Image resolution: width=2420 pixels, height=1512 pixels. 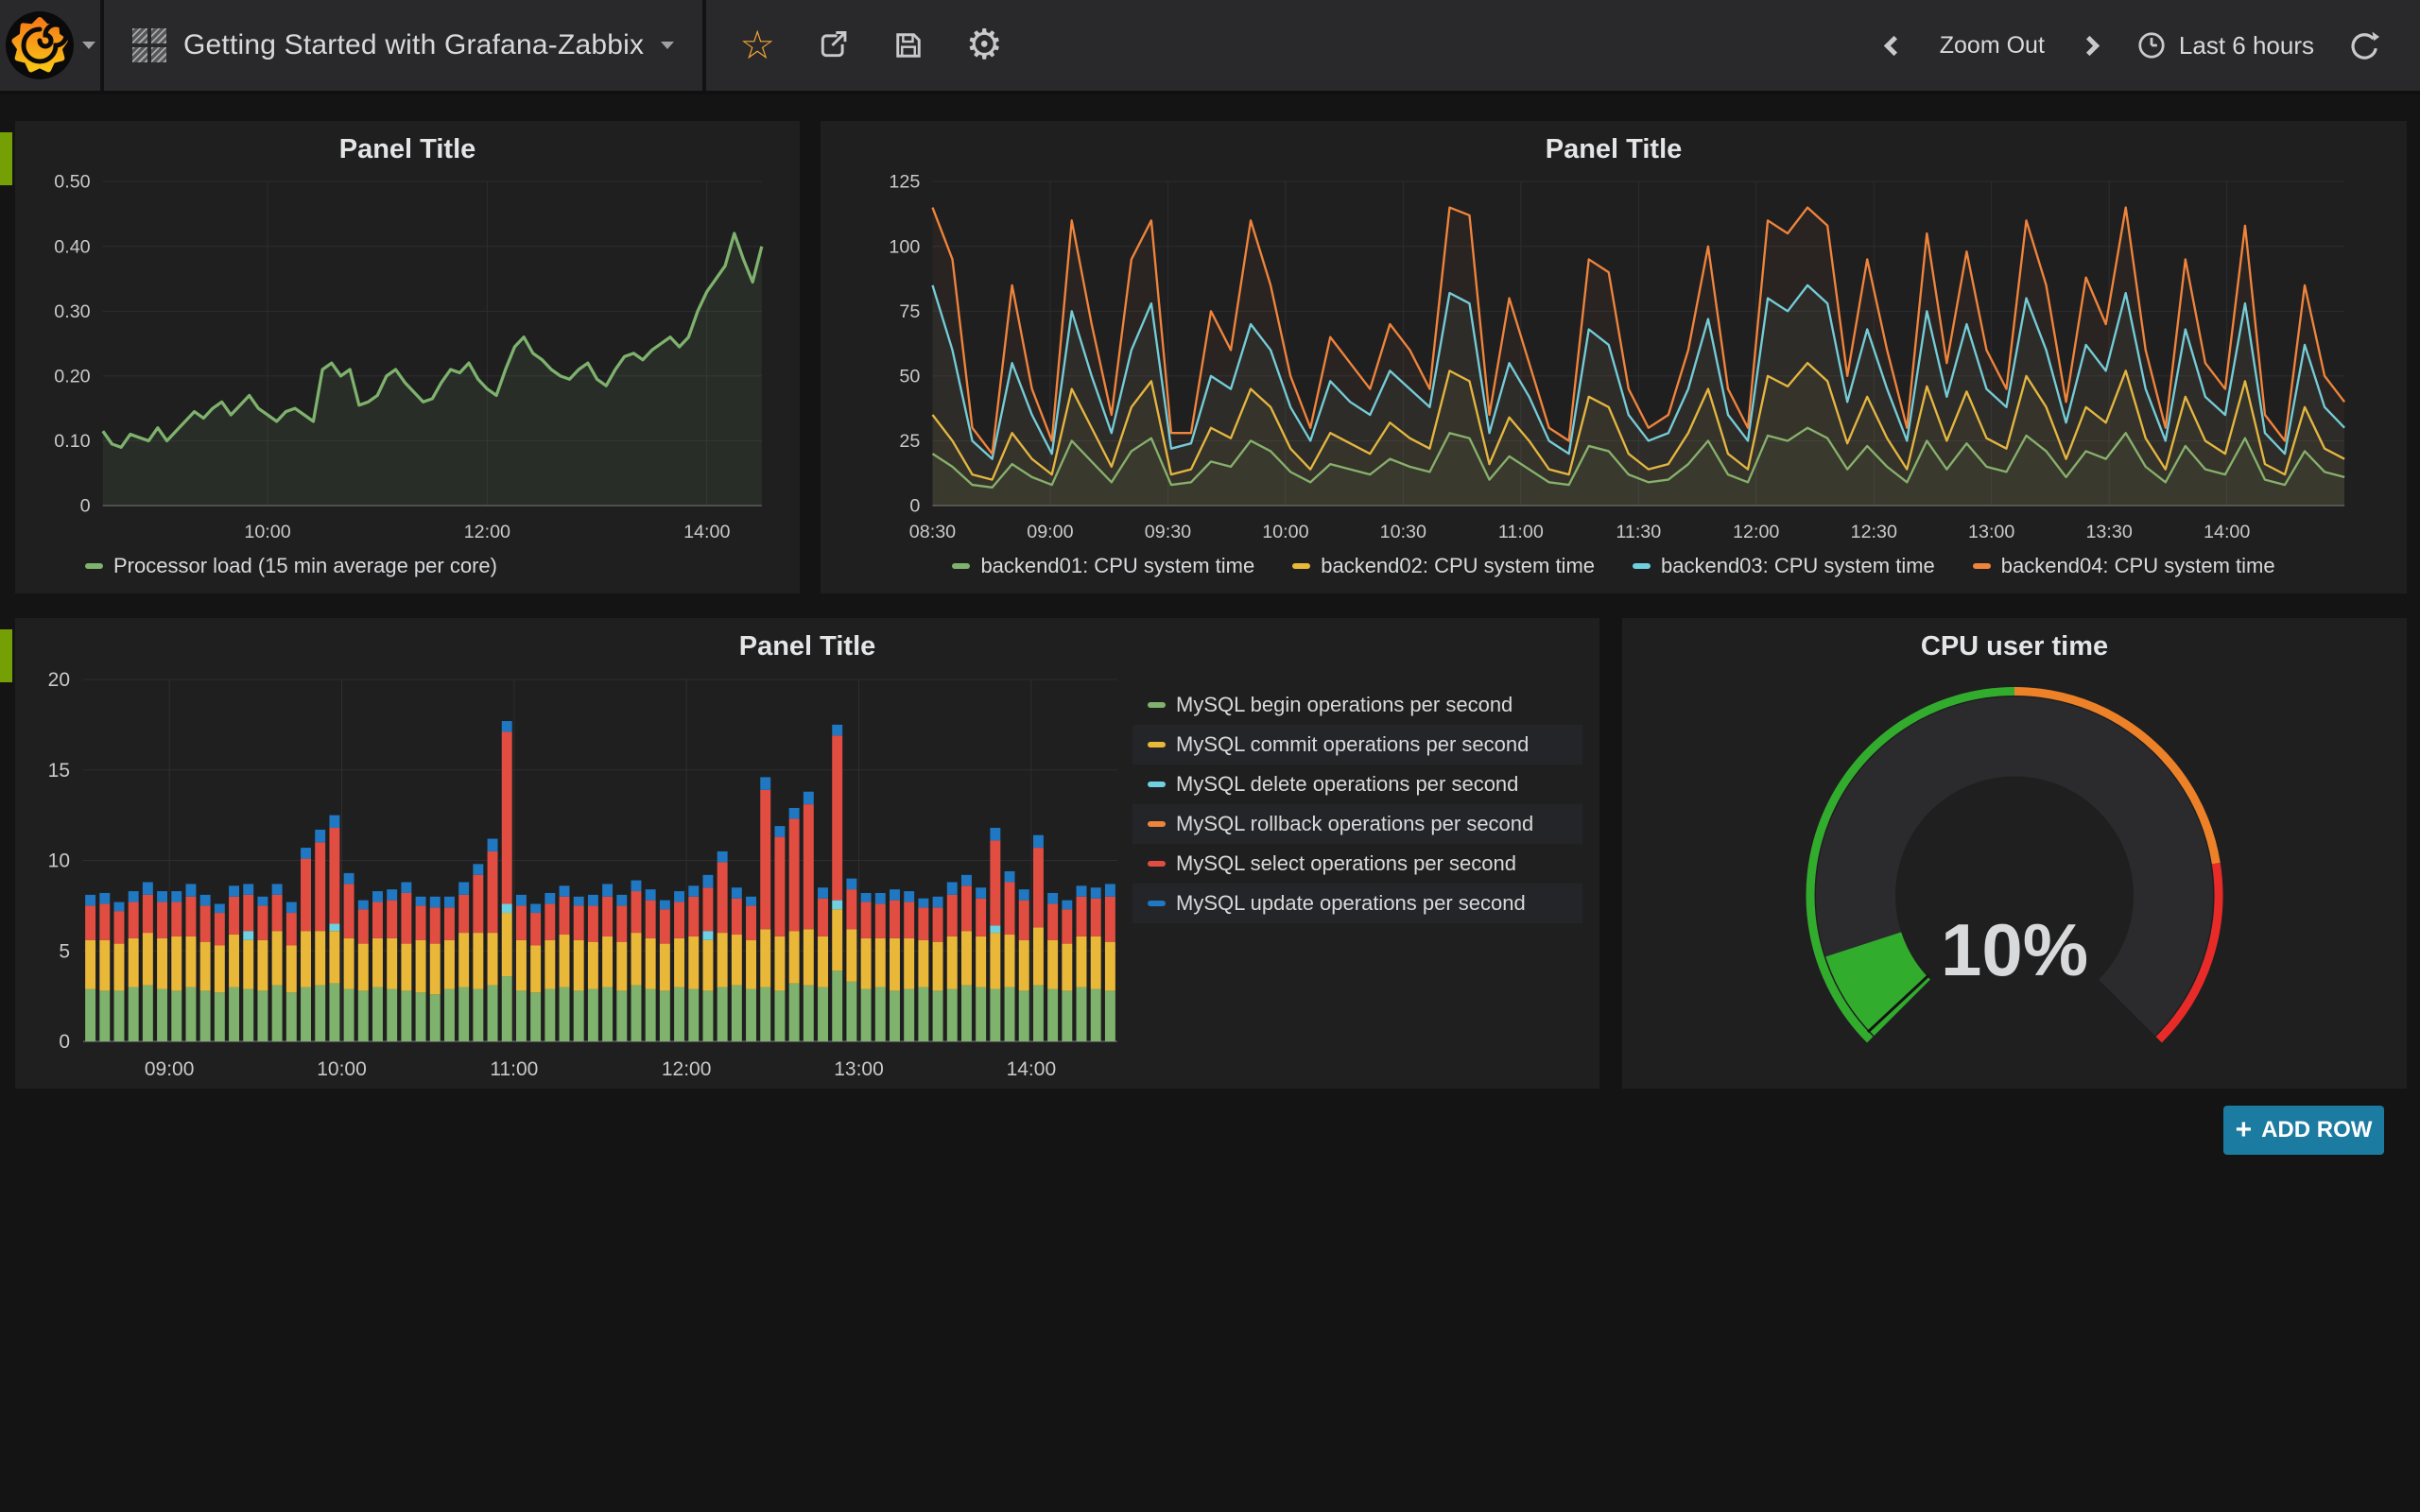 What do you see at coordinates (2108, 532) in the screenshot?
I see `svg-text: 13:30` at bounding box center [2108, 532].